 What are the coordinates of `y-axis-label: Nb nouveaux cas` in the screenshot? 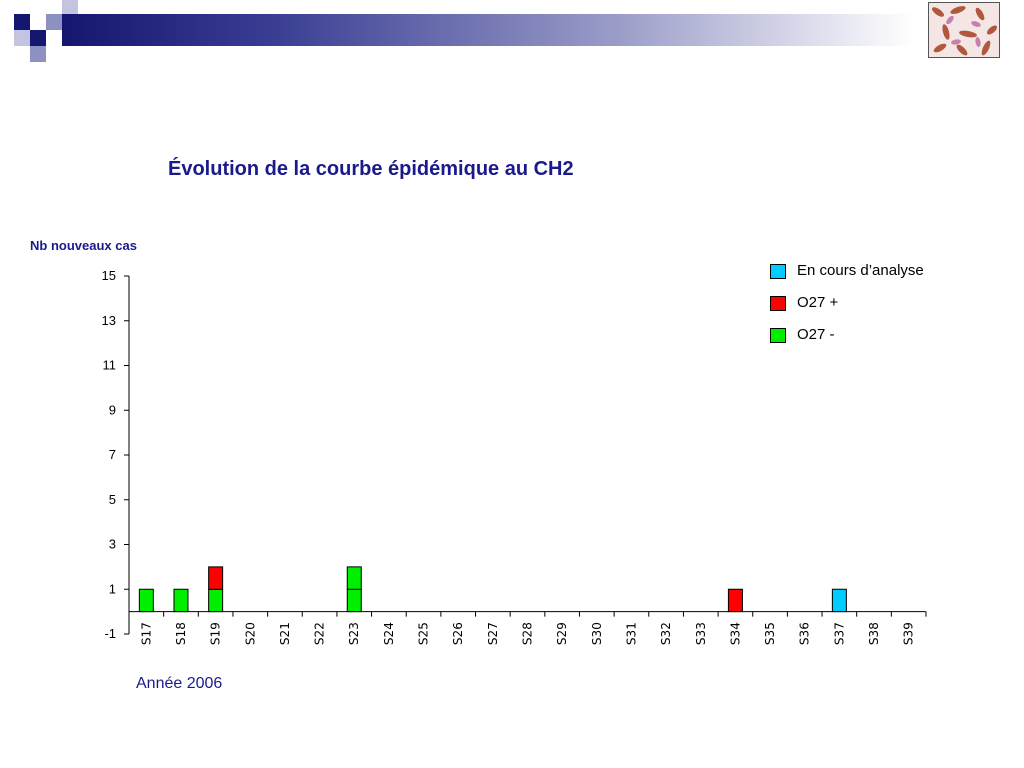 It's located at (83, 245).